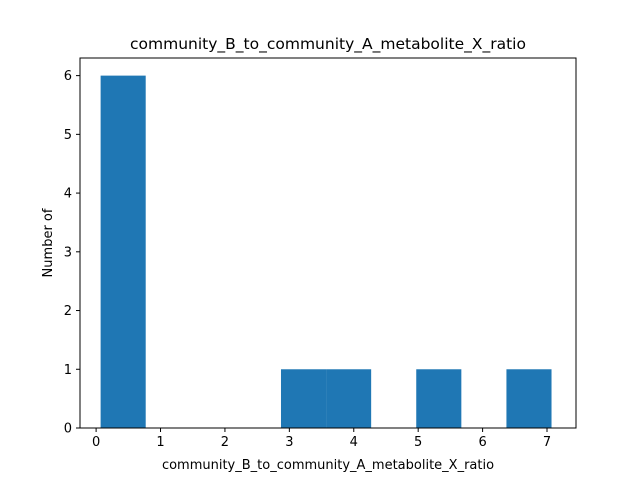 This screenshot has width=640, height=480. I want to click on y-axis-label: Number of, so click(48, 242).